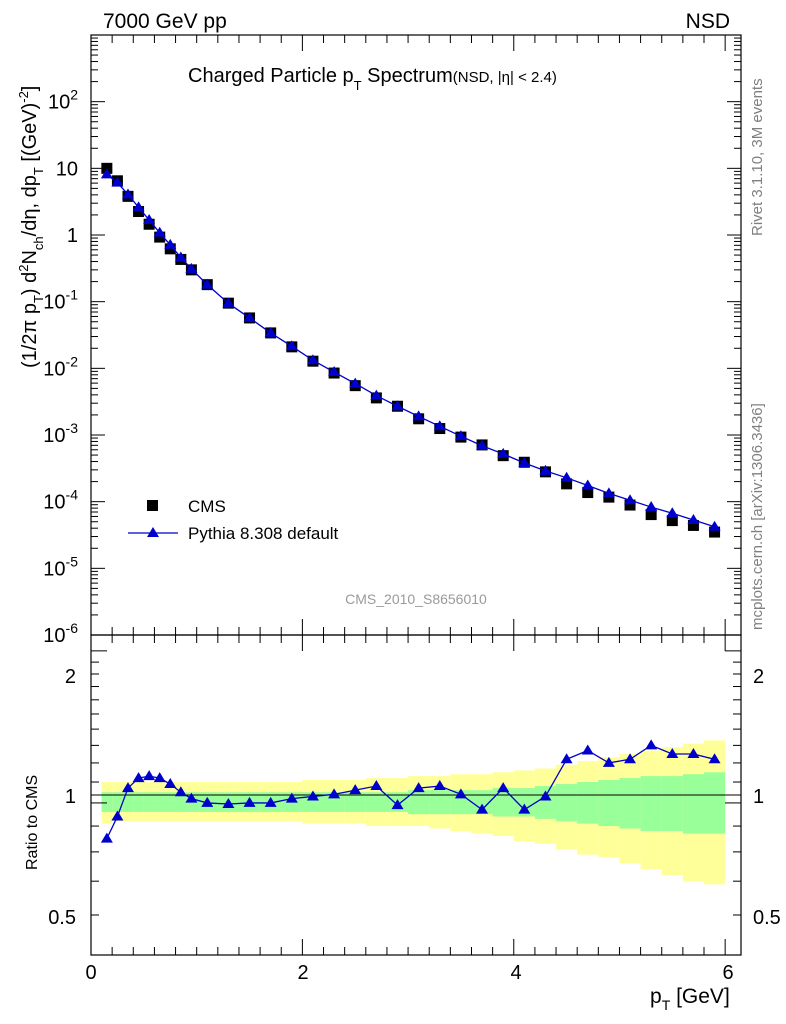 Image resolution: width=786 pixels, height=1024 pixels. I want to click on ratio-tick-label-left-1: 1, so click(70, 797).